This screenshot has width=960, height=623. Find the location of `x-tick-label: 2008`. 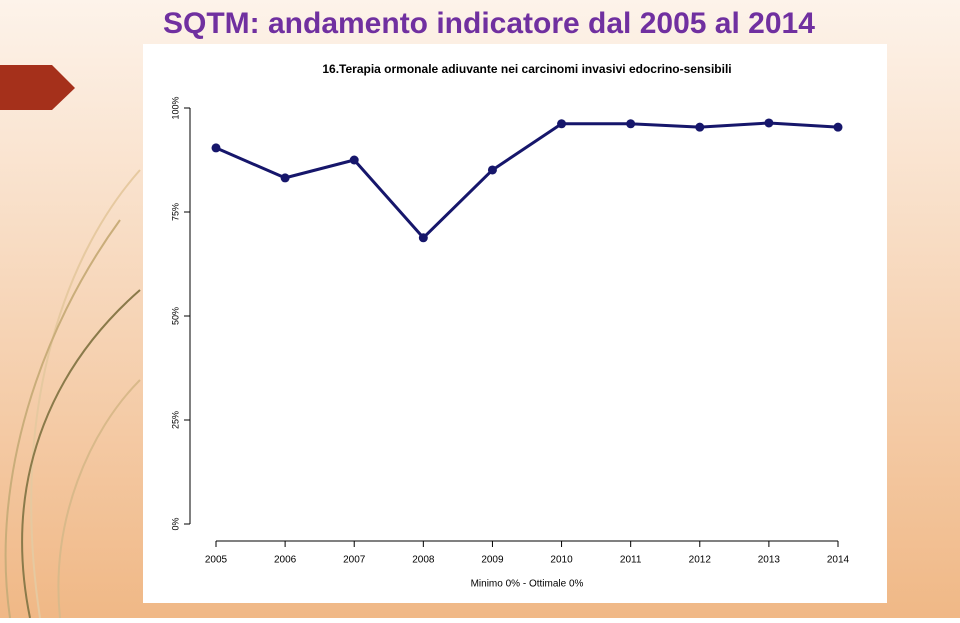

x-tick-label: 2008 is located at coordinates (423, 560).